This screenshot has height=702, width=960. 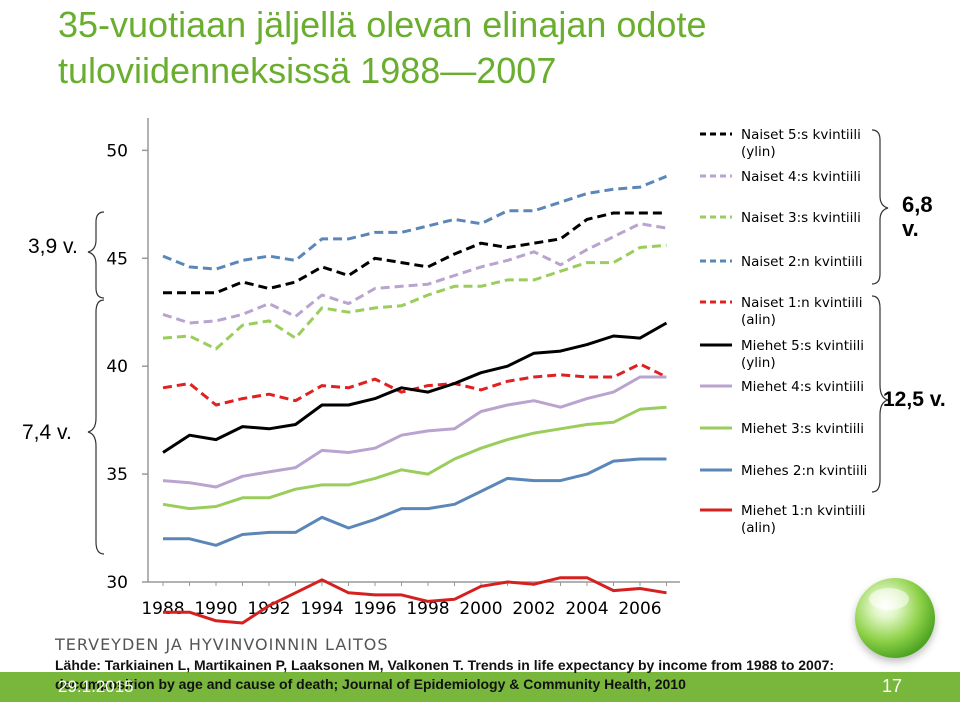 What do you see at coordinates (533, 609) in the screenshot?
I see `x-tick-label: 2002` at bounding box center [533, 609].